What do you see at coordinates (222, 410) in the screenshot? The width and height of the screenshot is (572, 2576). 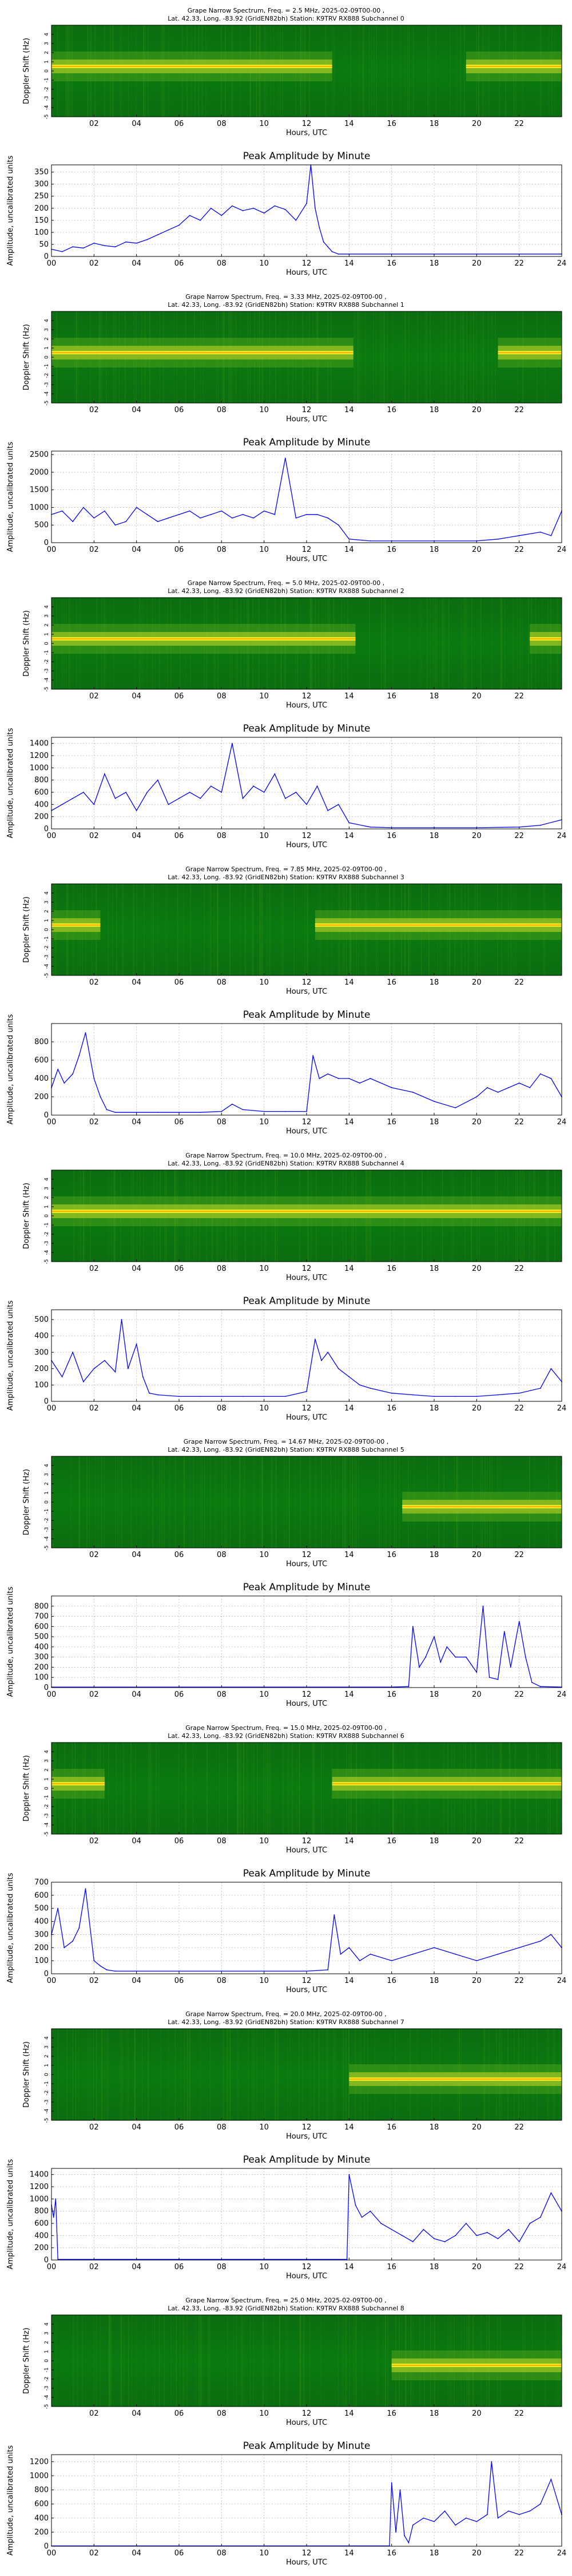 I see `spectrum-xtick-label: 08` at bounding box center [222, 410].